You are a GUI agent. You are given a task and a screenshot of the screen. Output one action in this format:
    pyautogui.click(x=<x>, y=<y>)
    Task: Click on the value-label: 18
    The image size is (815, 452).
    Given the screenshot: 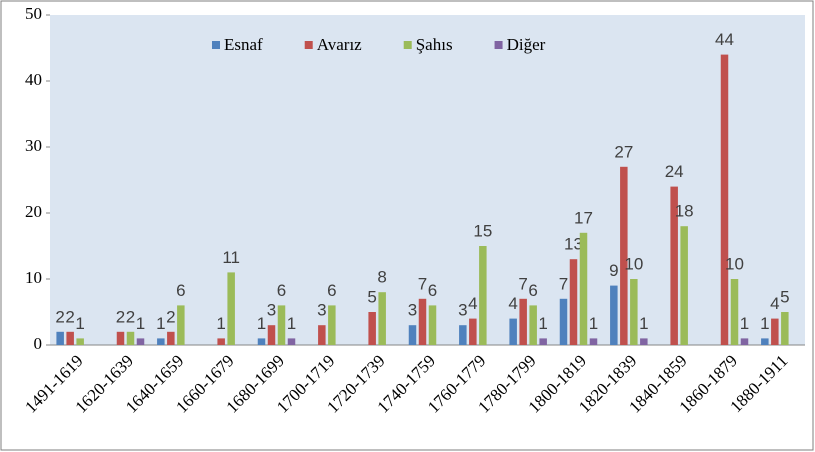 What is the action you would take?
    pyautogui.click(x=684, y=211)
    